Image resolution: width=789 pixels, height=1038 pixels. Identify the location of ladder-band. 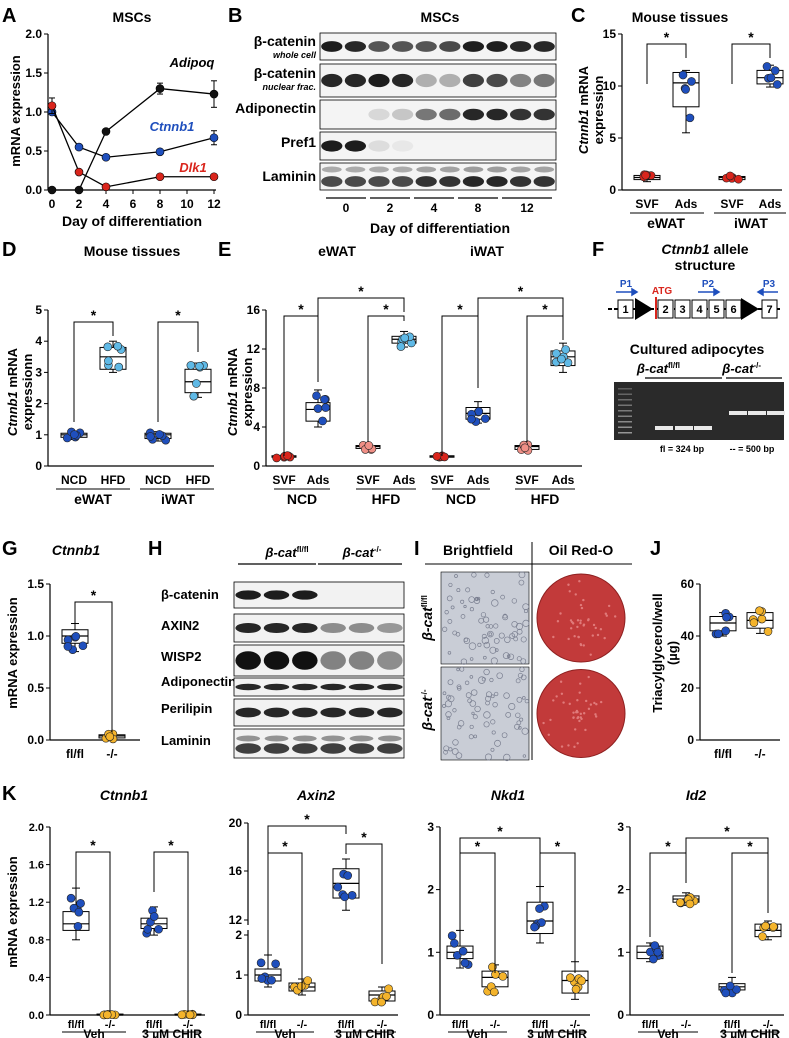
(625, 394).